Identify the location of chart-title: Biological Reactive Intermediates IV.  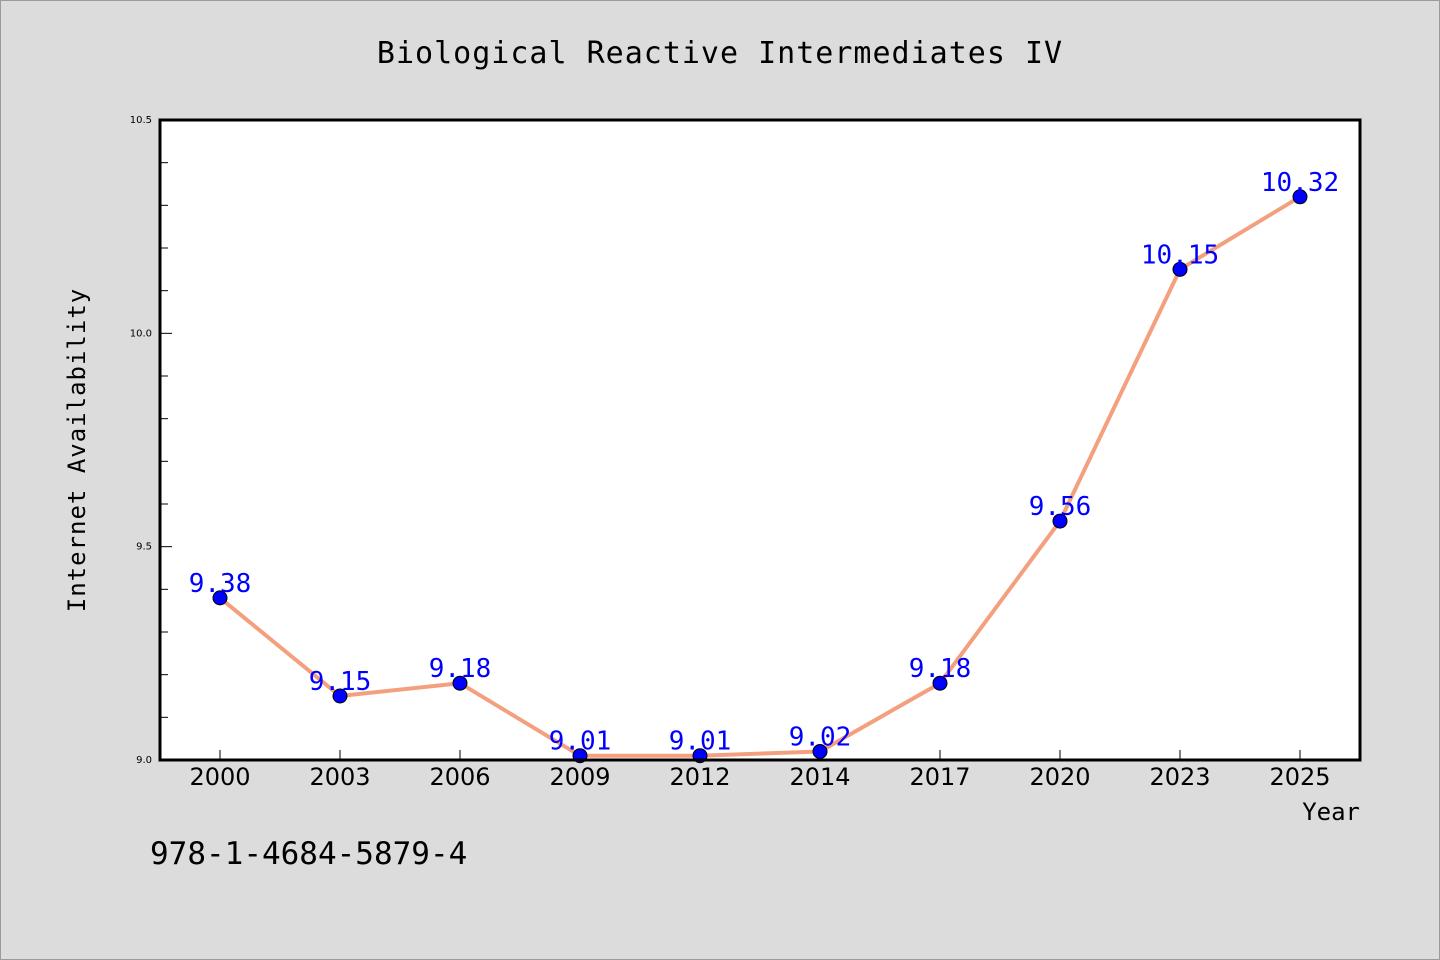
(720, 53).